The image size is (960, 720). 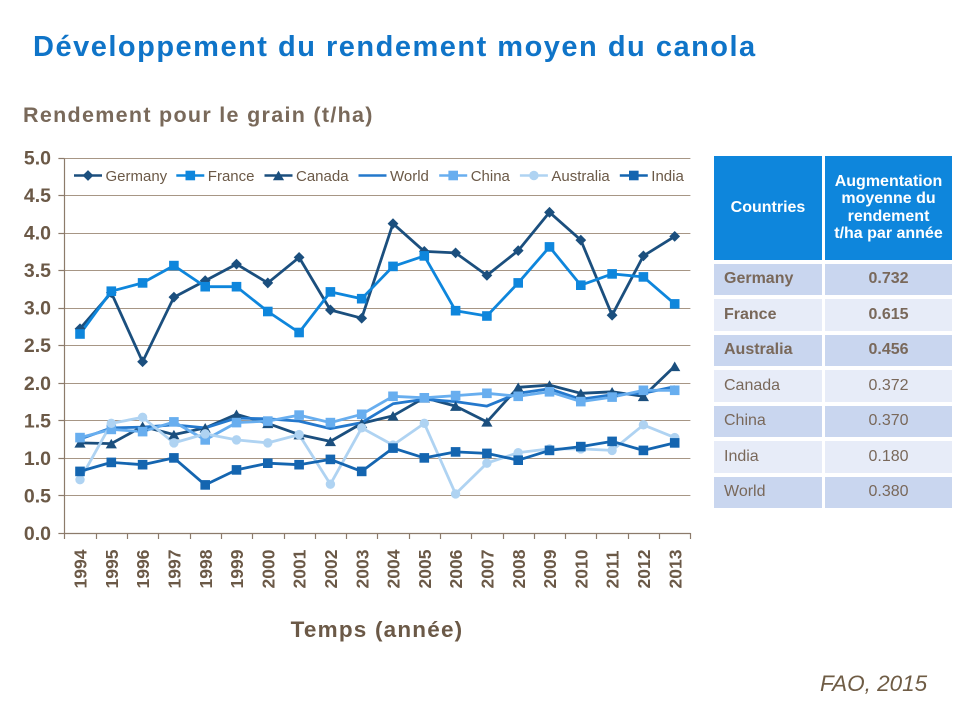 I want to click on svg-text: 2.5, so click(x=37, y=346).